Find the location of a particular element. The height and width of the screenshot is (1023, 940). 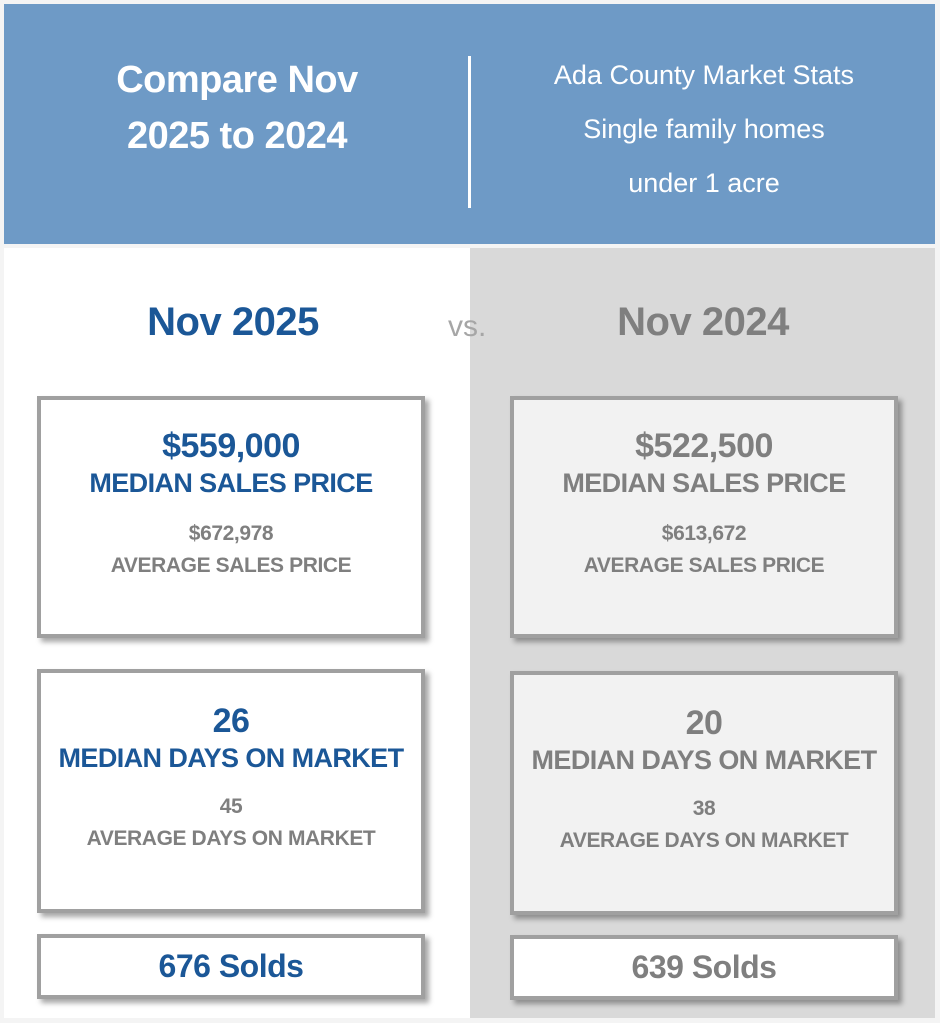

page-title: Compare Nov 2025 to 2024 is located at coordinates (237, 108).